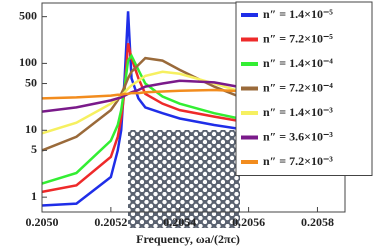 The image size is (374, 251). What do you see at coordinates (298, 112) in the screenshot?
I see `legend-label: n″ = 1.4×10⁻³` at bounding box center [298, 112].